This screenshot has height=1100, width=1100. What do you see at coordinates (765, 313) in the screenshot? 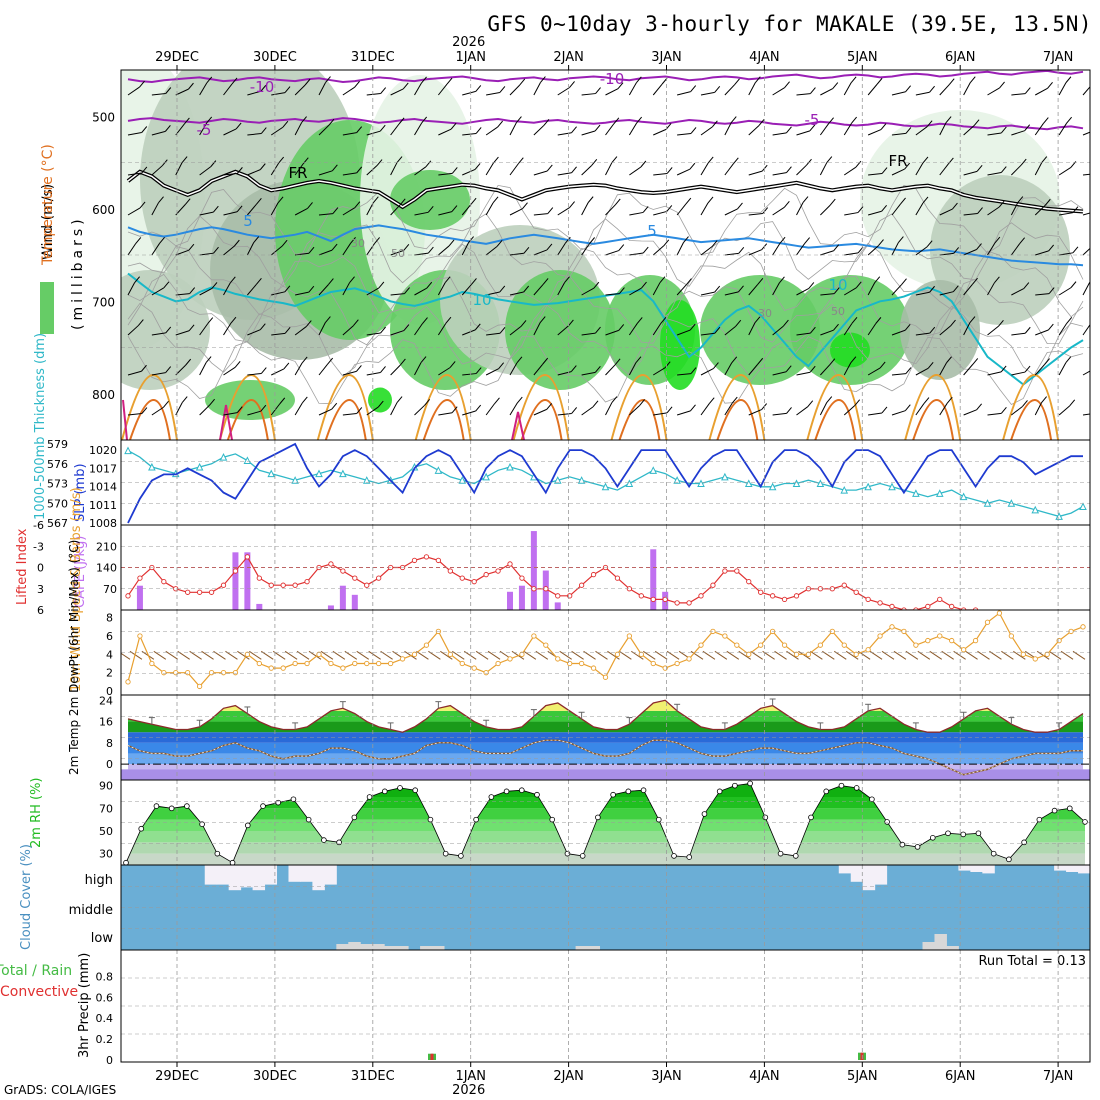
I see `contour-label: 30` at bounding box center [765, 313].